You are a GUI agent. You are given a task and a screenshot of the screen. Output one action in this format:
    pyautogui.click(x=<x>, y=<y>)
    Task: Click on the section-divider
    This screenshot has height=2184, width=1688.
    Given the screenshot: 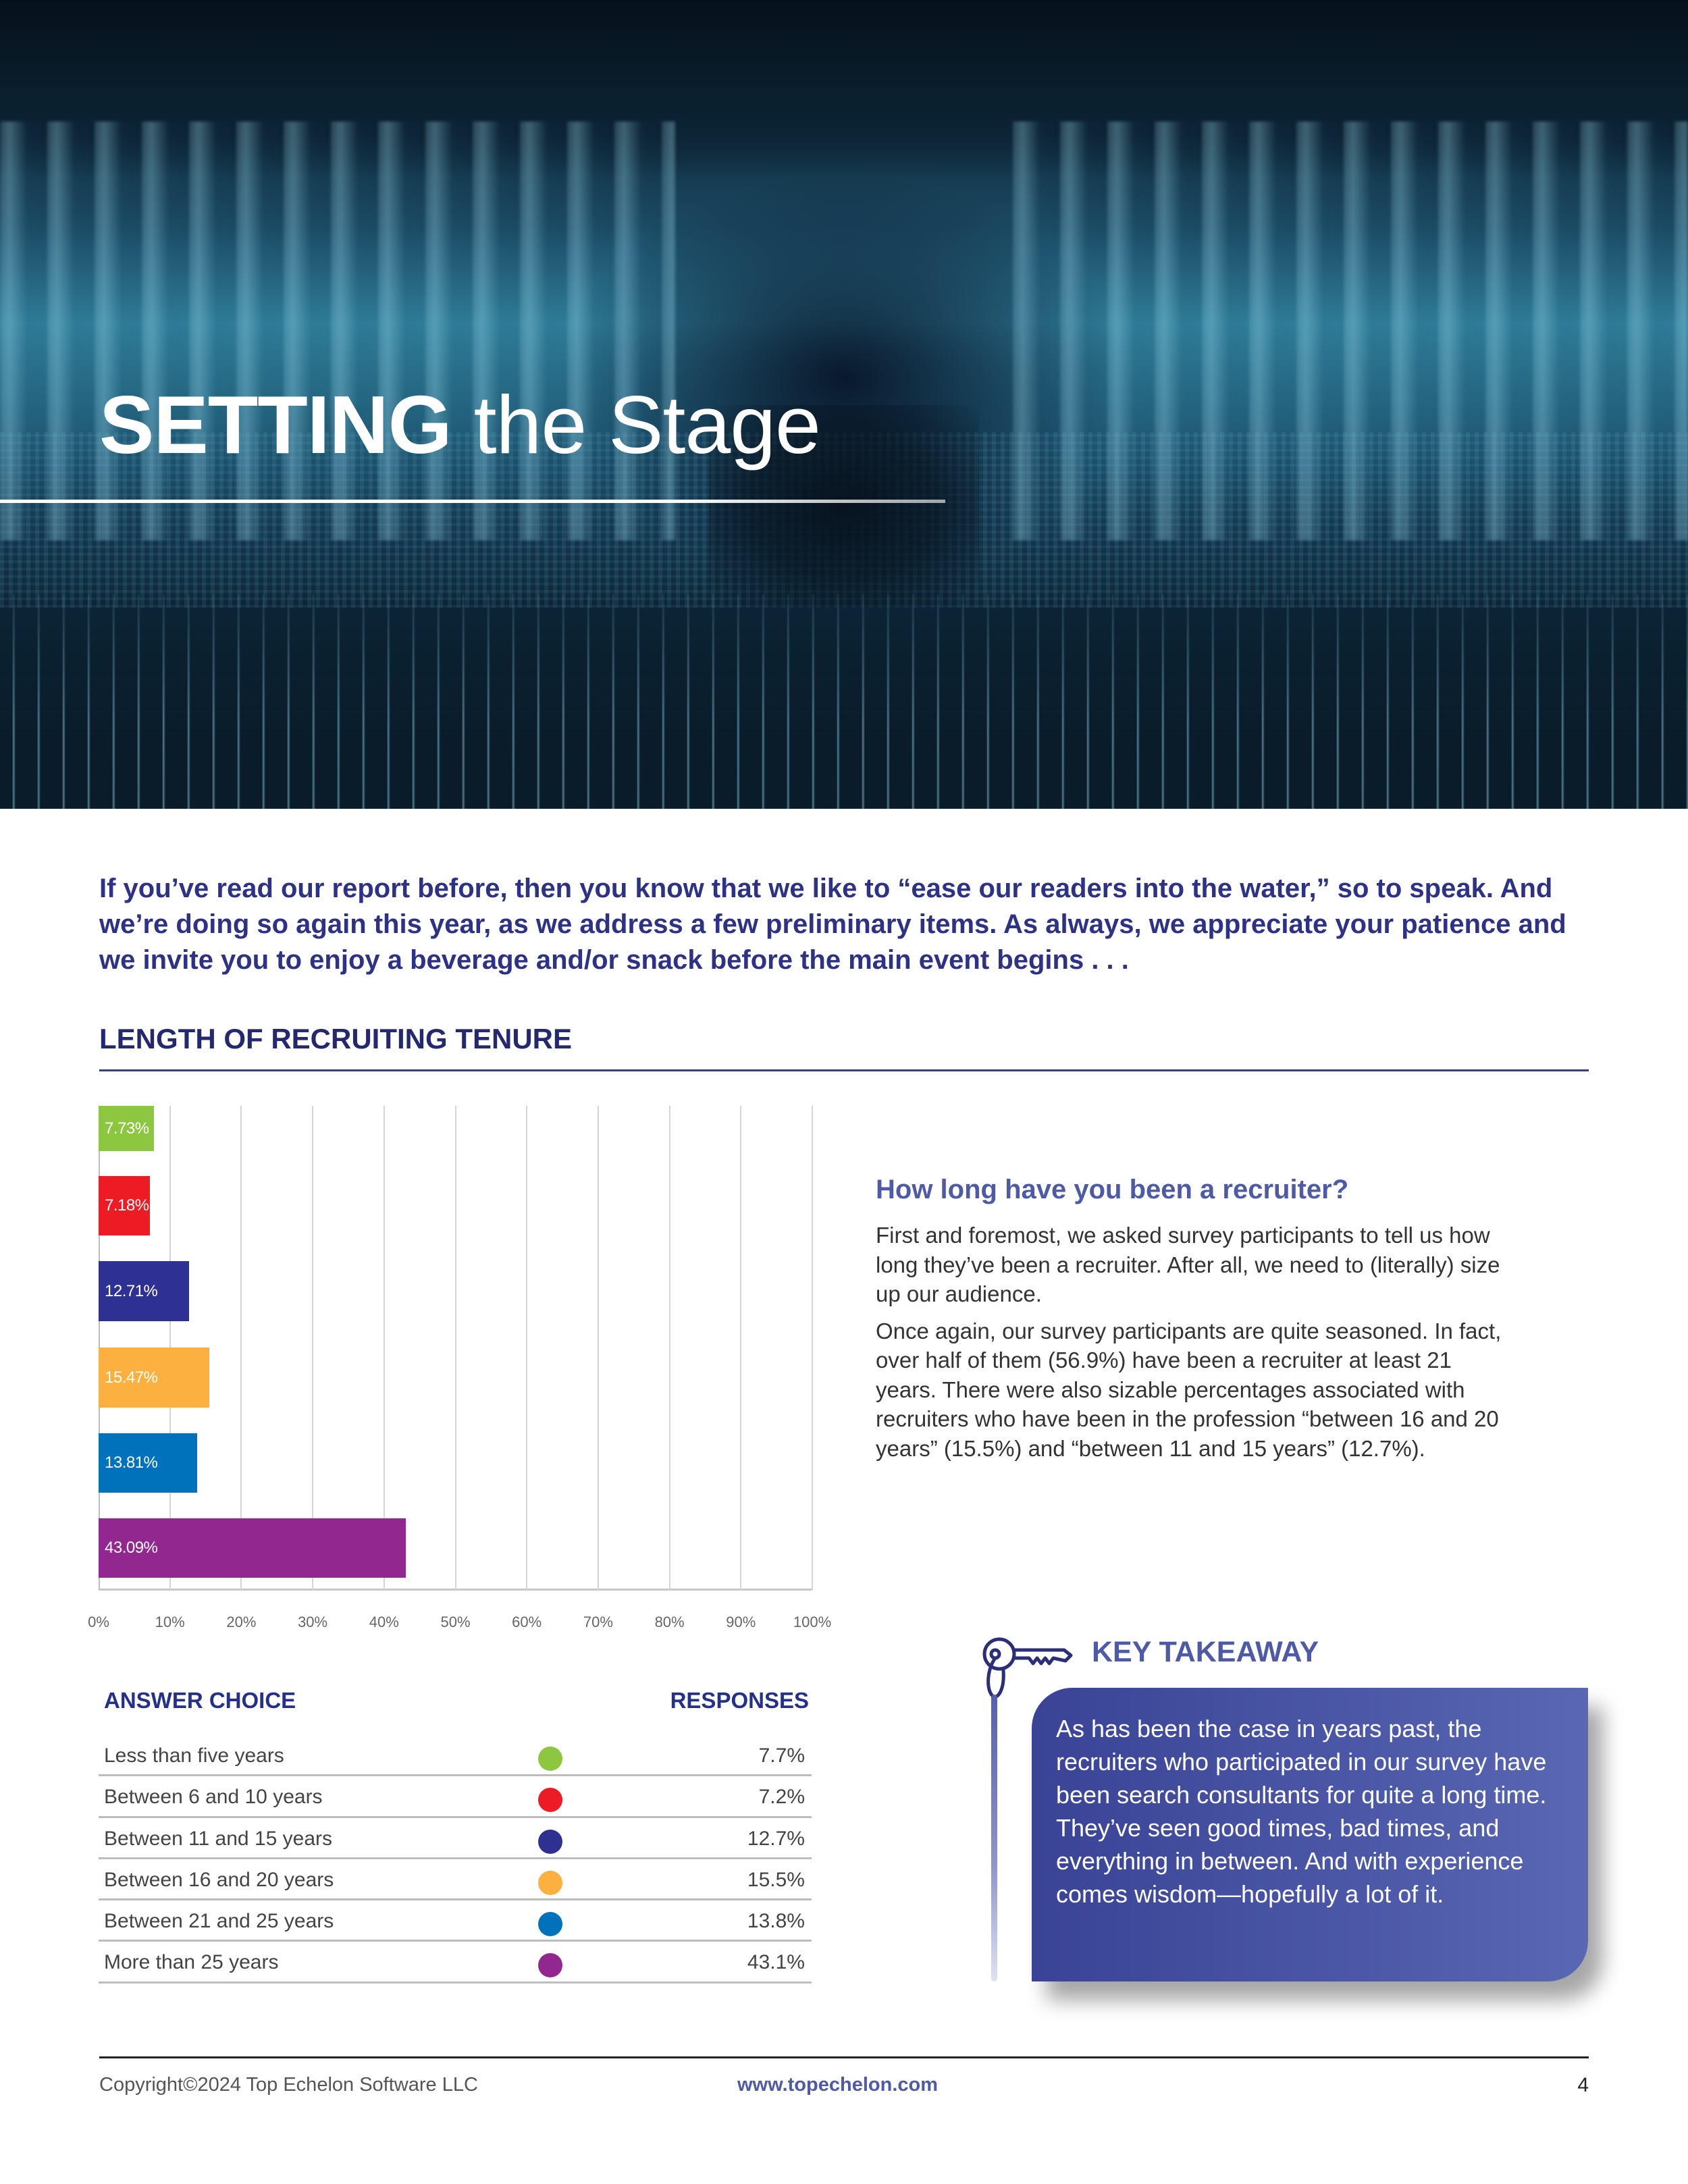 What is the action you would take?
    pyautogui.click(x=844, y=1070)
    